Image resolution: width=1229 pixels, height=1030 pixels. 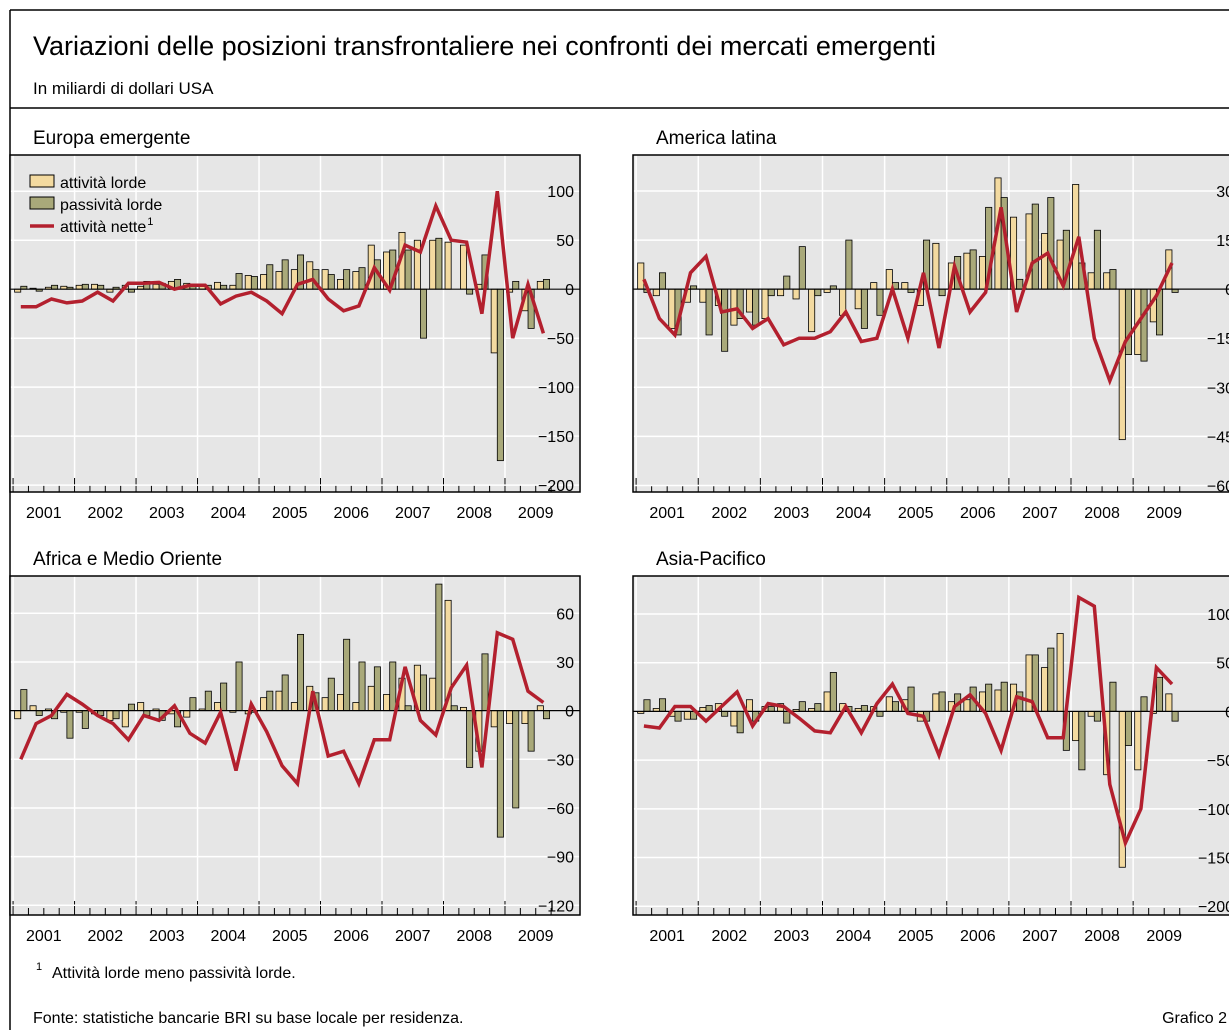 I want to click on legend-label: passività lorde, so click(x=111, y=205).